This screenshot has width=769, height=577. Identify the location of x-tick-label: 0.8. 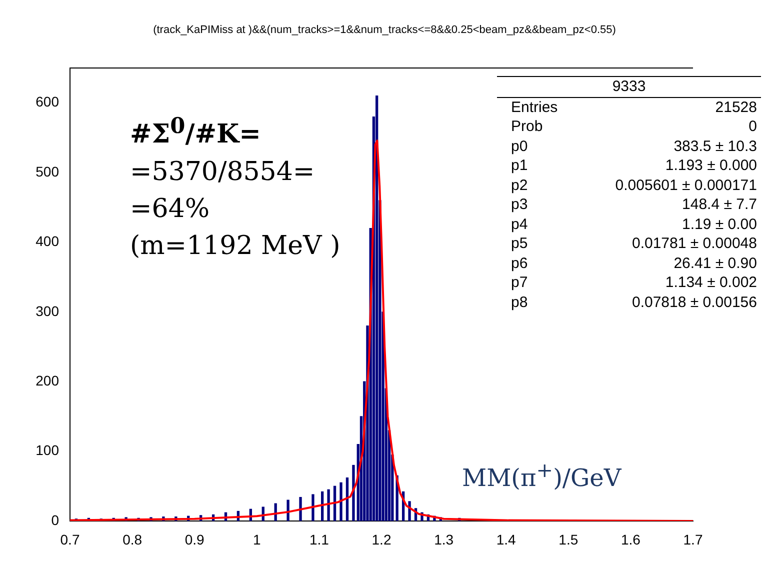
(132, 539).